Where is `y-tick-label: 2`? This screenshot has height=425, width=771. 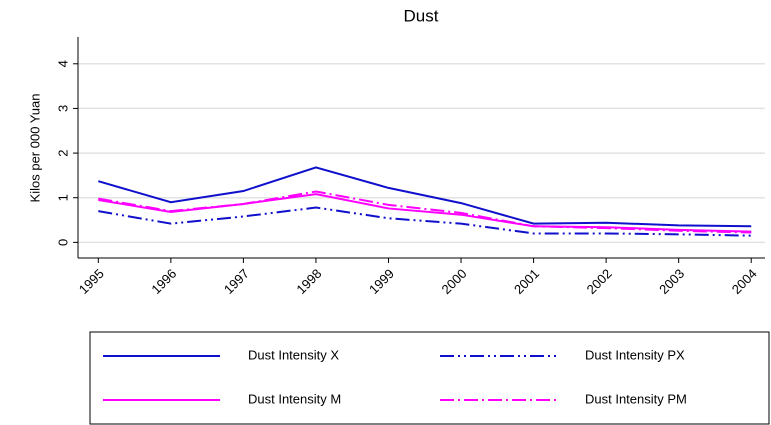 y-tick-label: 2 is located at coordinates (62, 152).